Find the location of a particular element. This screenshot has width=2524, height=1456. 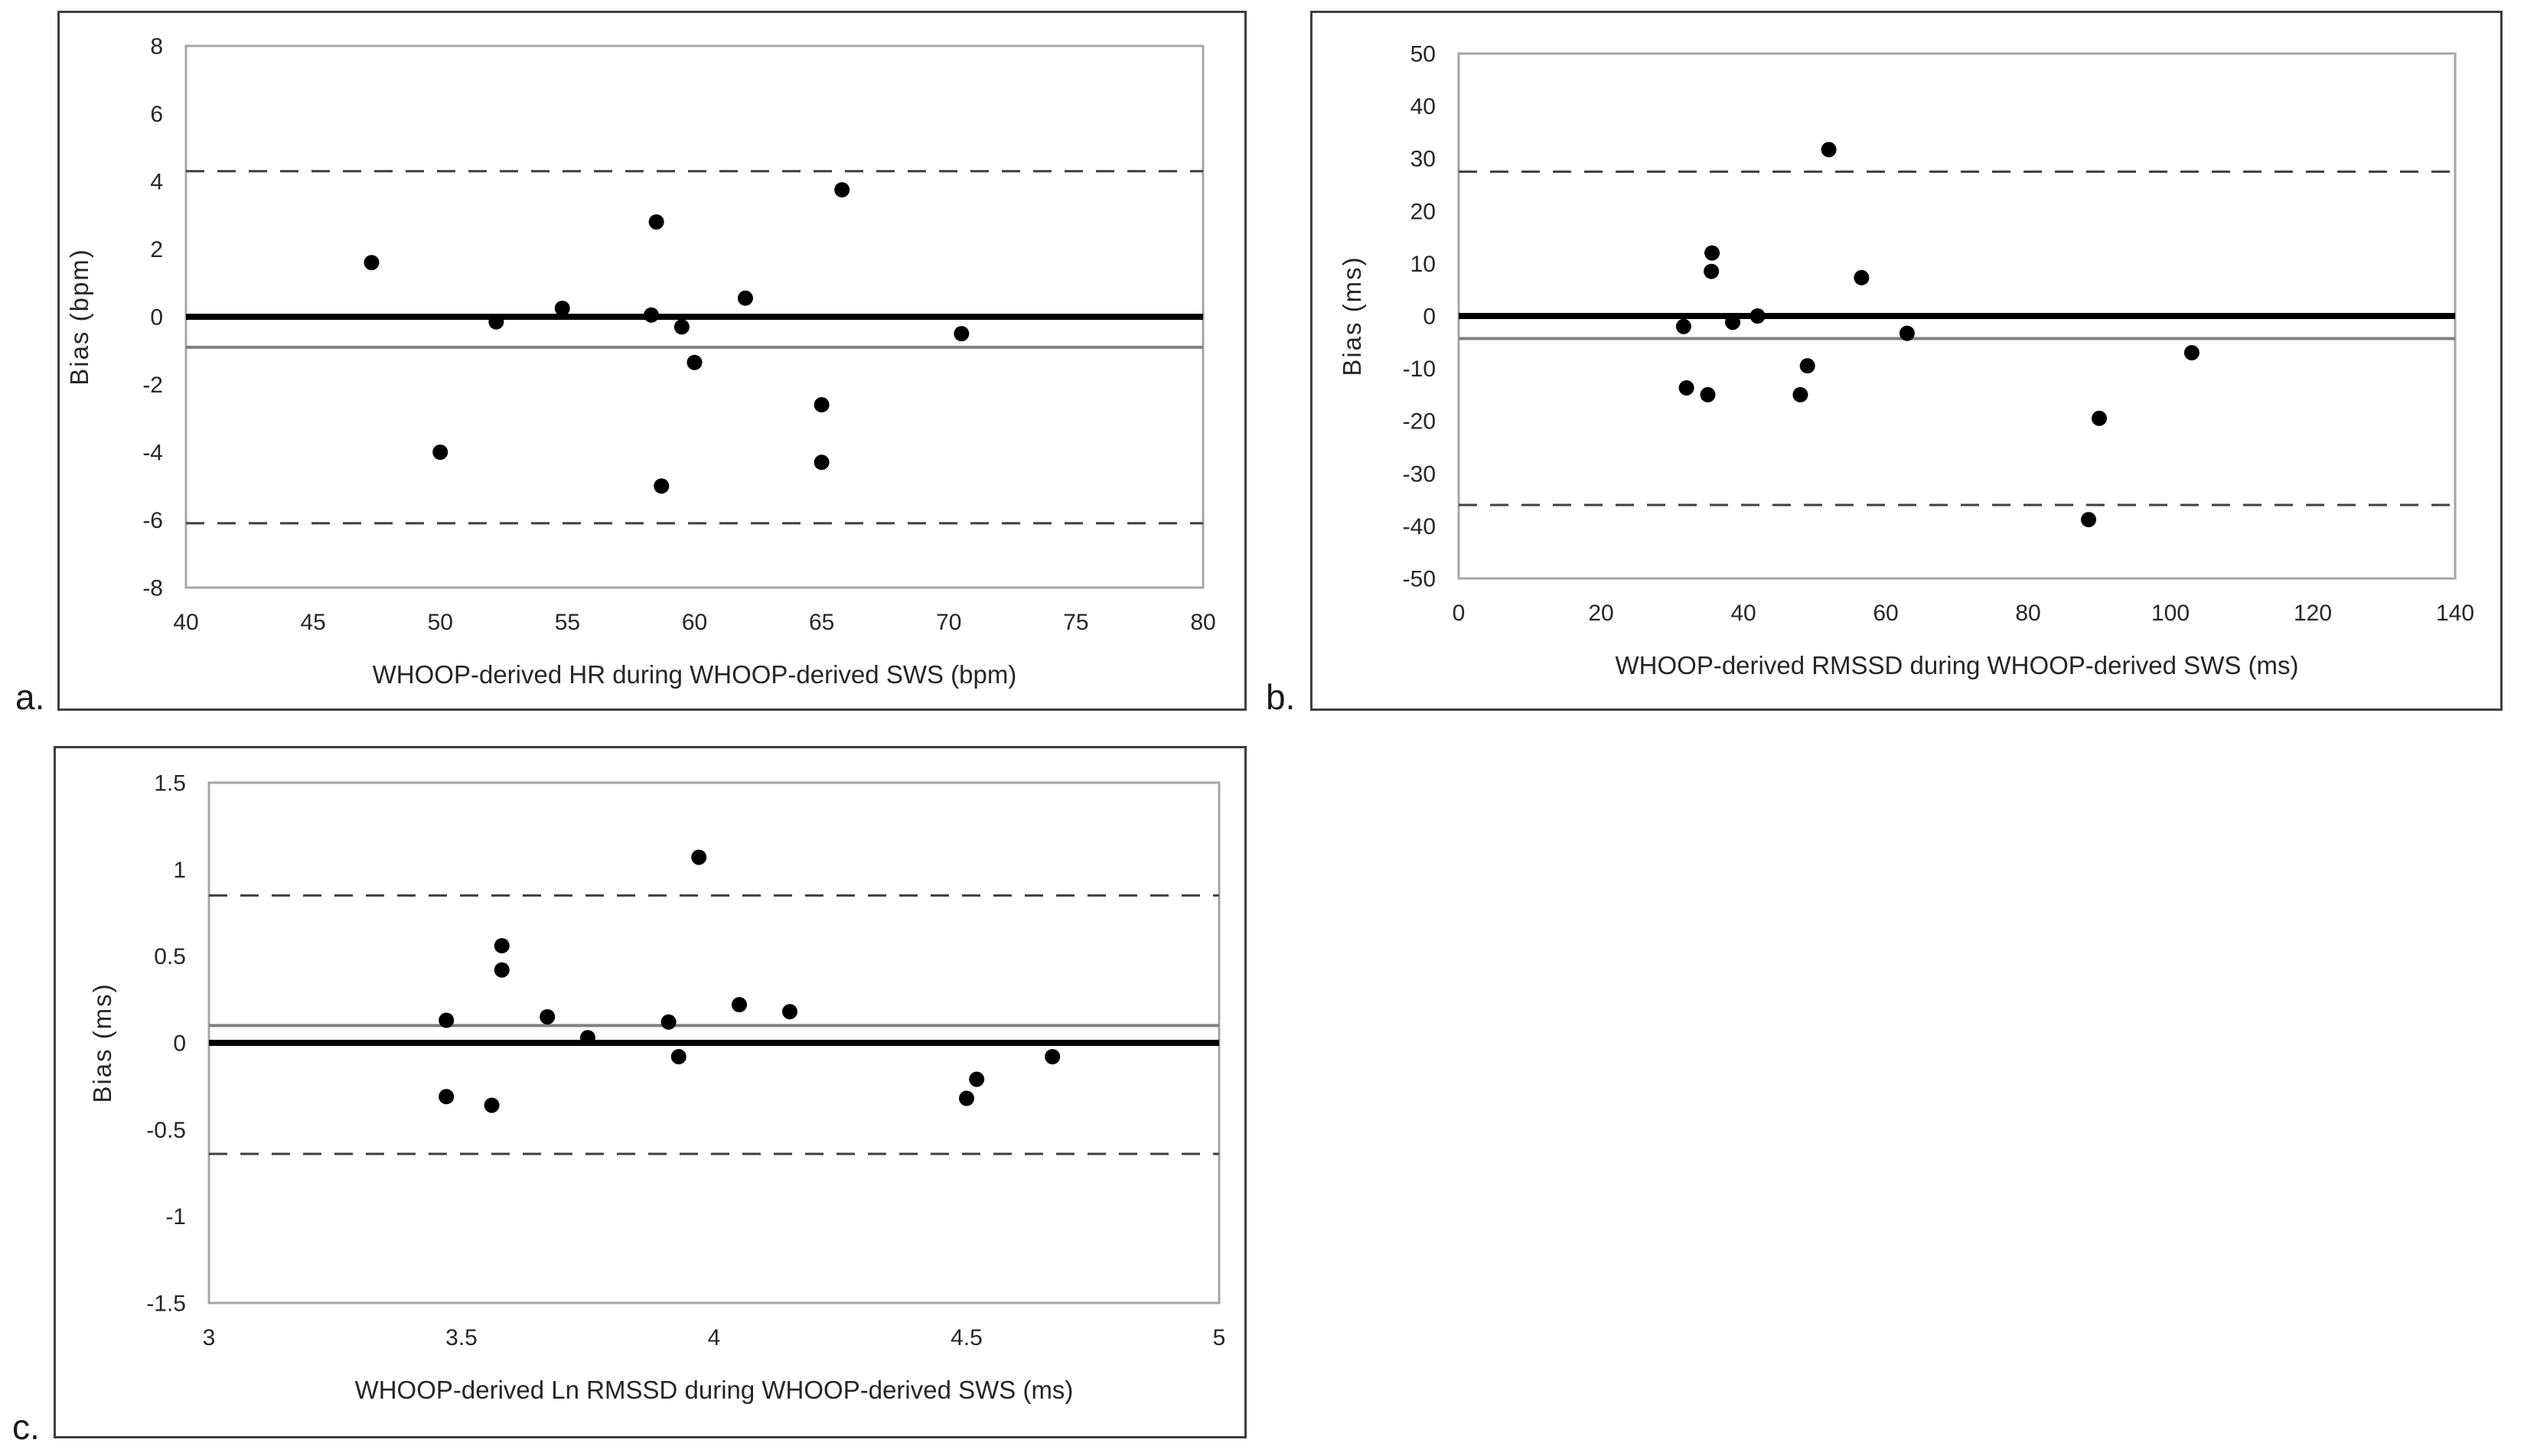

y-tick-label: 8 is located at coordinates (156, 47).